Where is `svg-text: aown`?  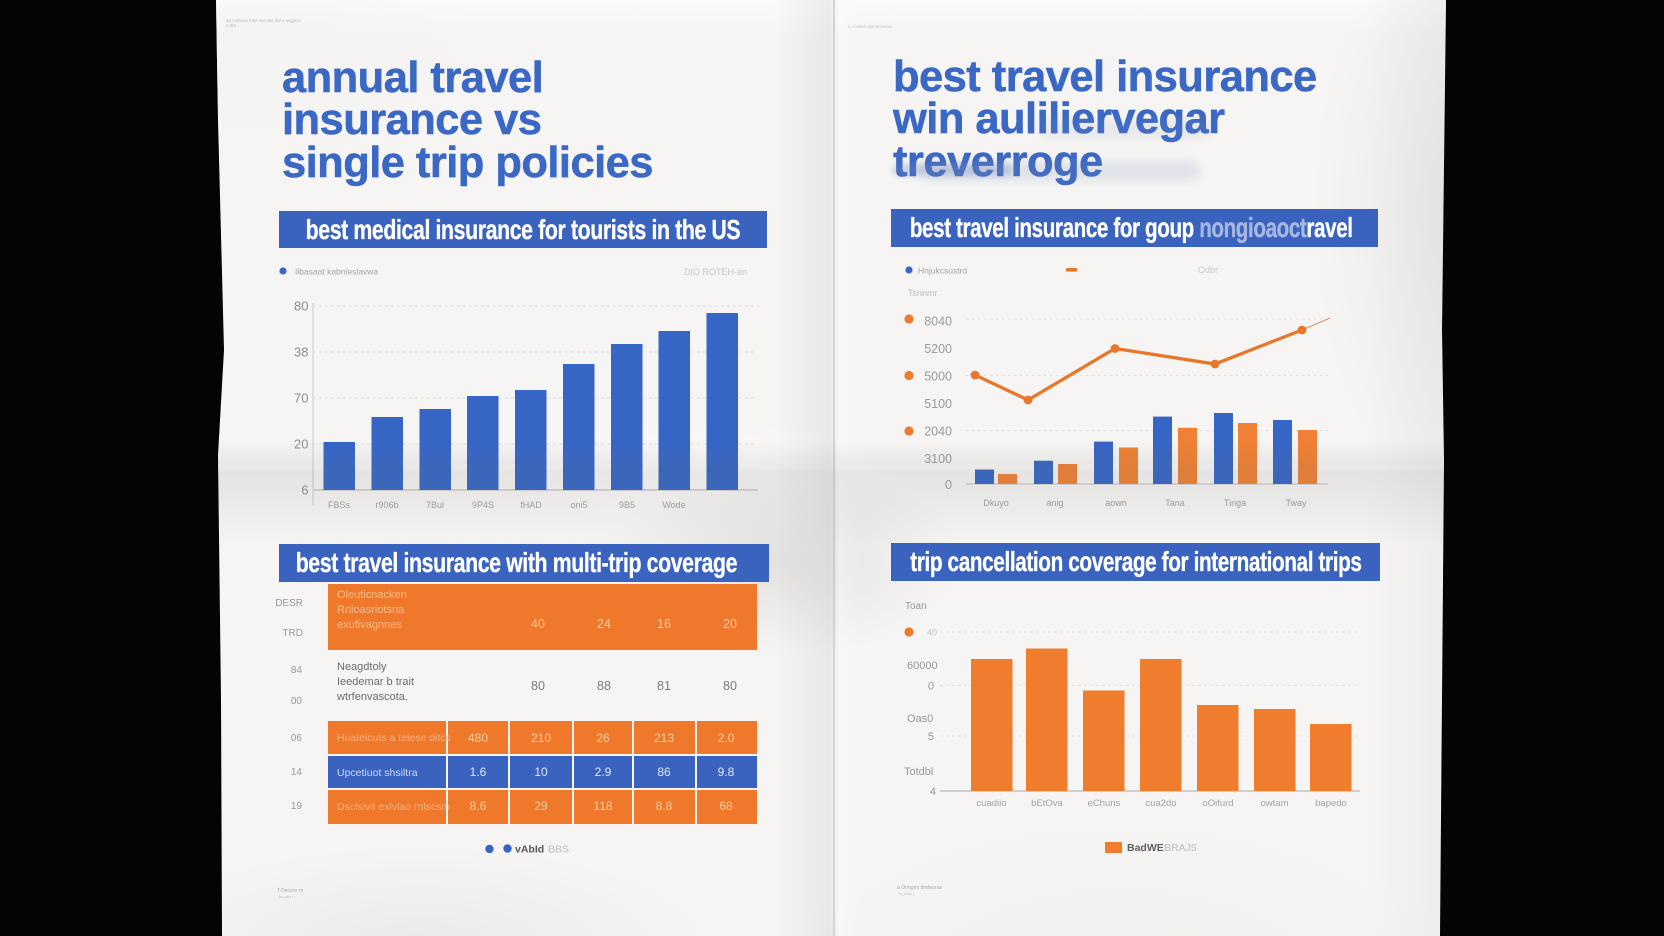 svg-text: aown is located at coordinates (1116, 503).